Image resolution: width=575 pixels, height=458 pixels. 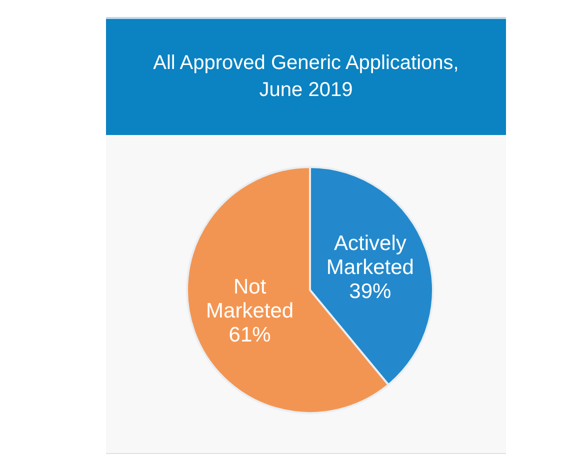 What do you see at coordinates (370, 256) in the screenshot?
I see `slice-label: Actively Marketed` at bounding box center [370, 256].